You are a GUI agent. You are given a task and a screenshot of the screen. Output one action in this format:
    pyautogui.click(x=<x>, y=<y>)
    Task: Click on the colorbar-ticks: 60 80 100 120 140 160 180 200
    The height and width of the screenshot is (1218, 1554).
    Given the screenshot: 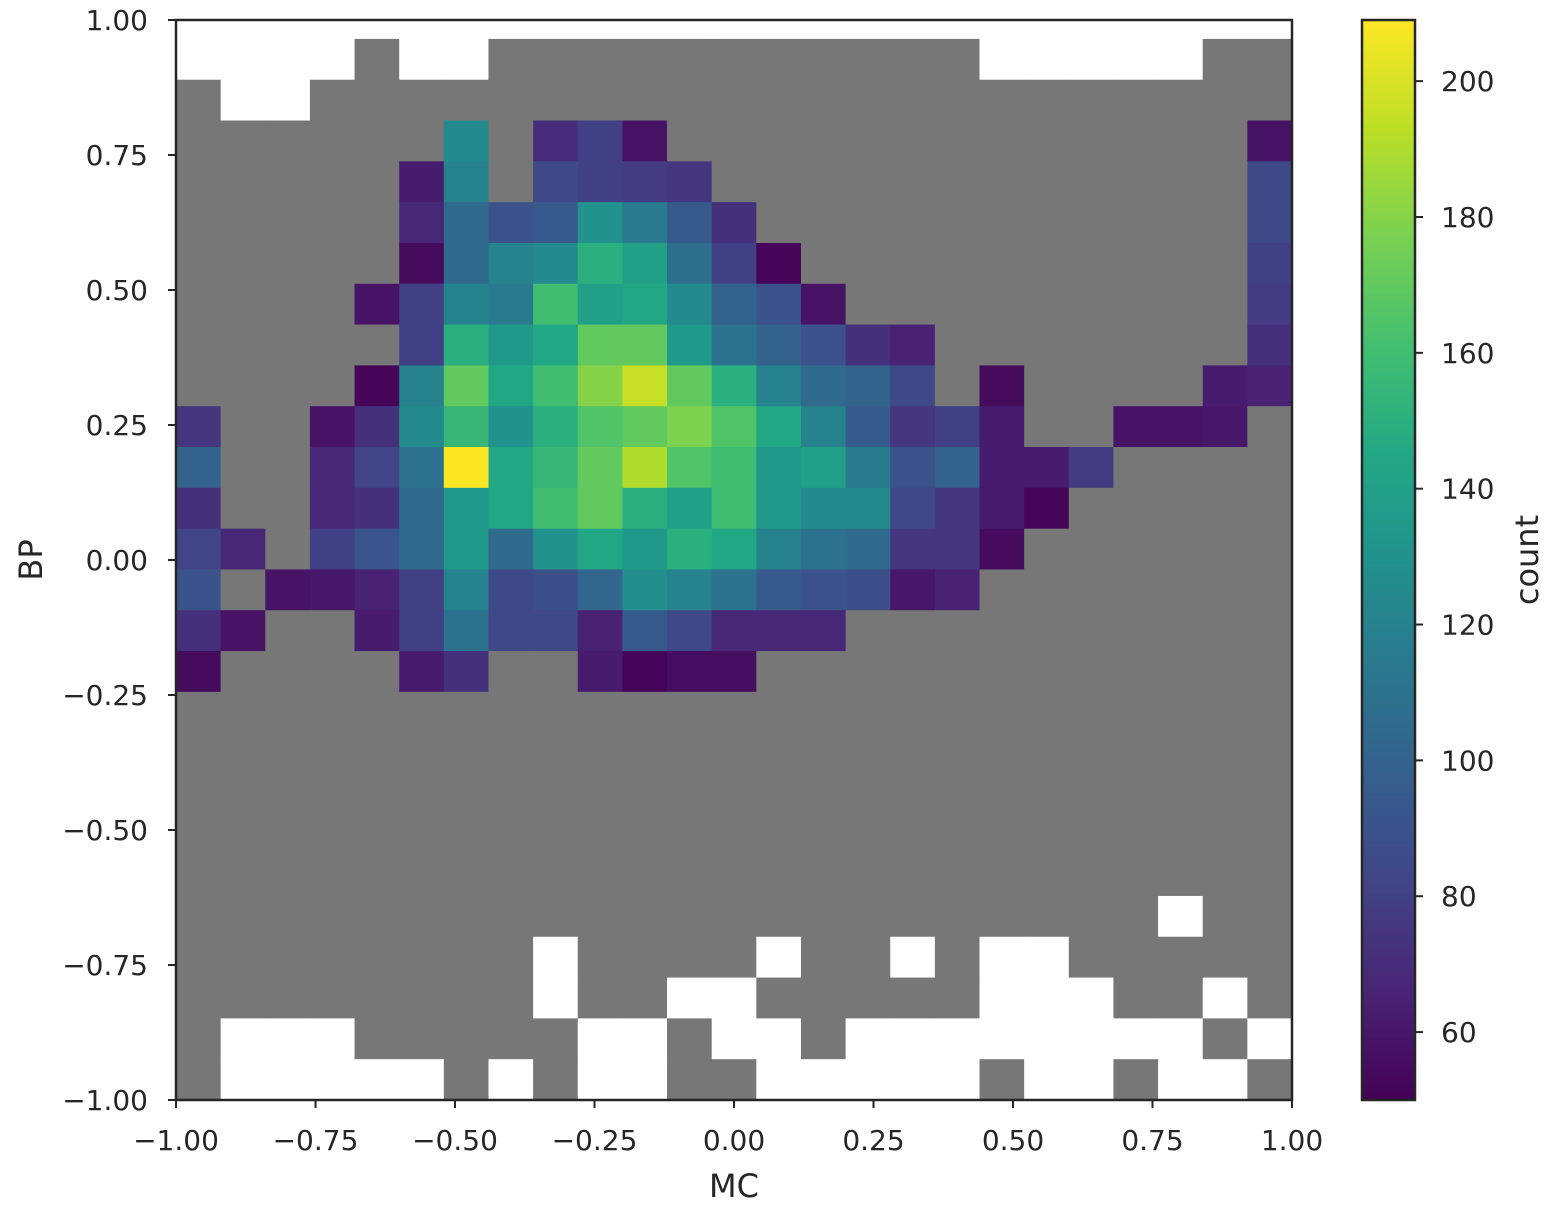 What is the action you would take?
    pyautogui.click(x=1454, y=557)
    